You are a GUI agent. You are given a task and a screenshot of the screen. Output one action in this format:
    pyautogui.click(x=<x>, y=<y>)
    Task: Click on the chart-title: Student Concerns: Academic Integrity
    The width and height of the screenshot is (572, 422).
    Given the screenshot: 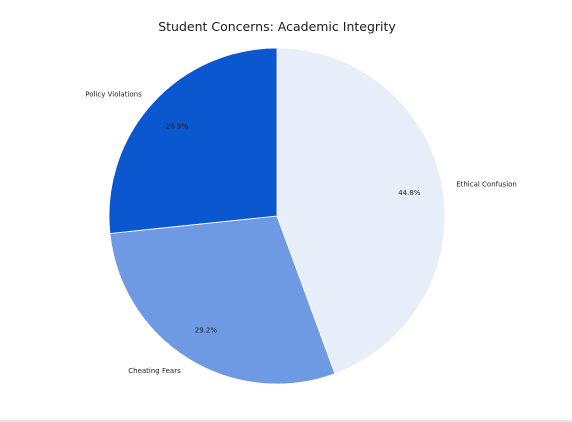 What is the action you would take?
    pyautogui.click(x=277, y=26)
    